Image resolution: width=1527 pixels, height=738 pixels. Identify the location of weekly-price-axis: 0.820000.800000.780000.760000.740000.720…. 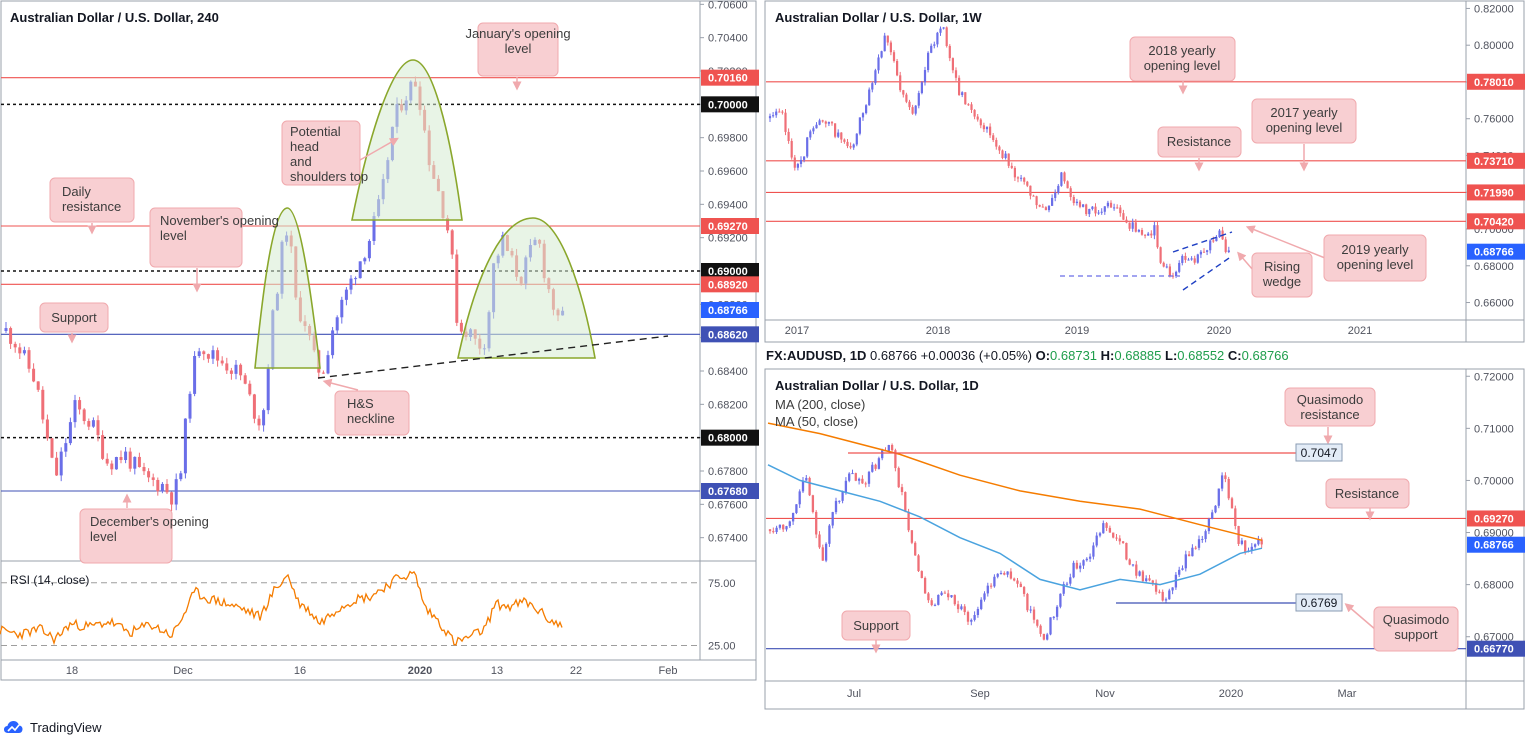
(1495, 156).